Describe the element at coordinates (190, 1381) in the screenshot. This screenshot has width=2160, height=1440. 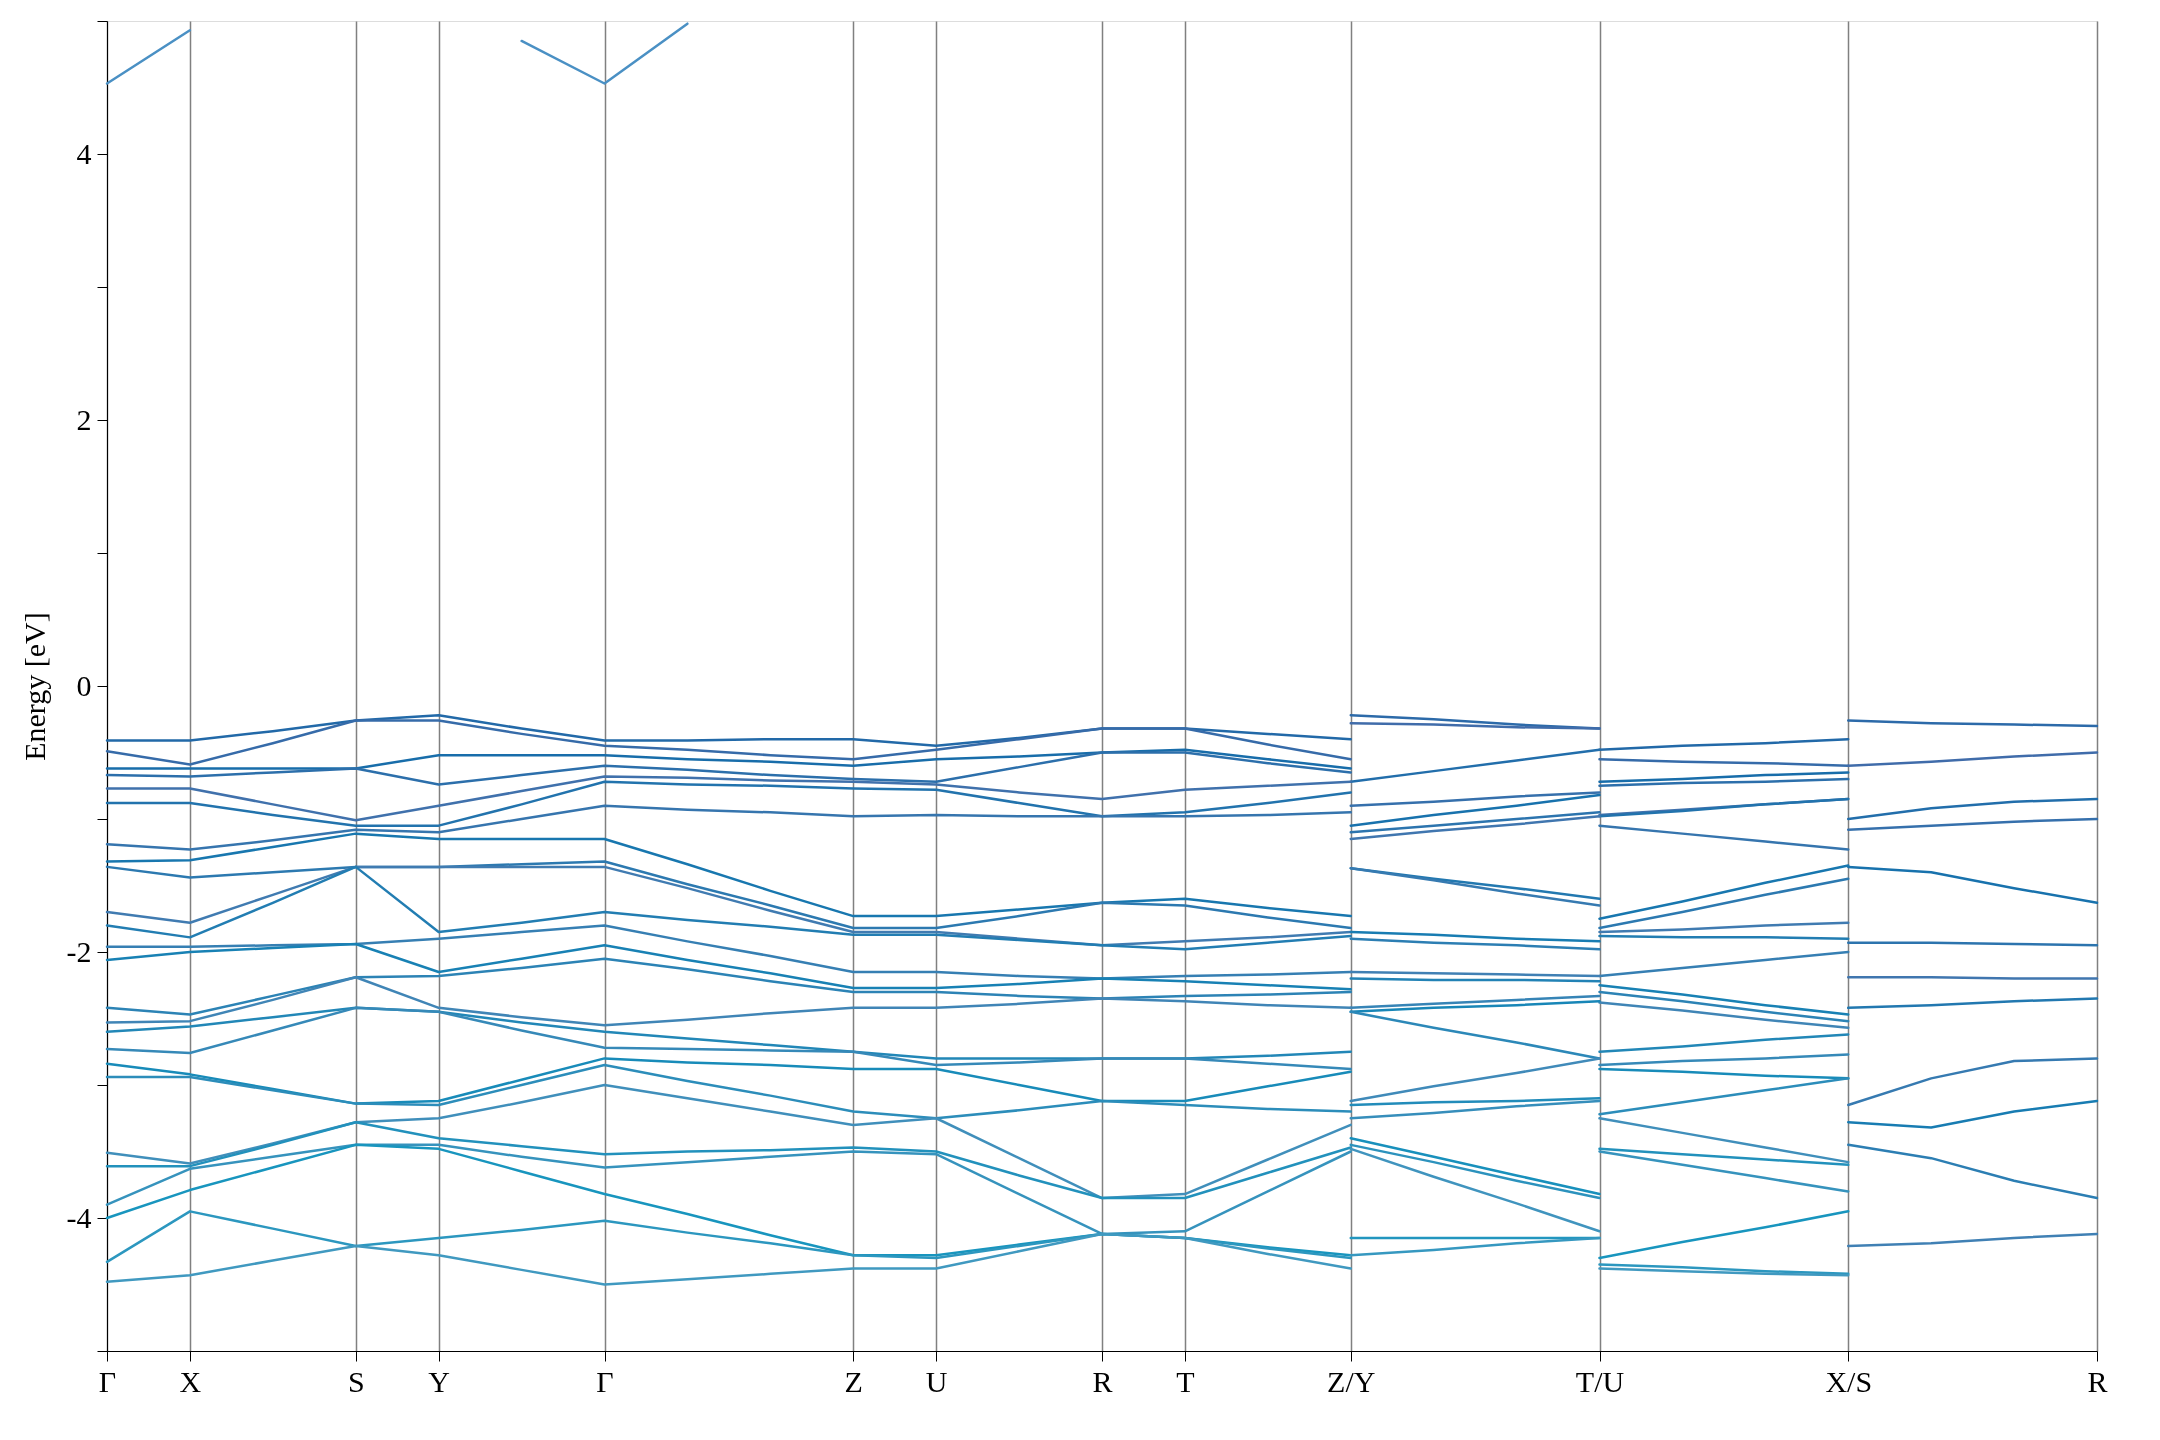
I see `x-tick-label: X` at that location.